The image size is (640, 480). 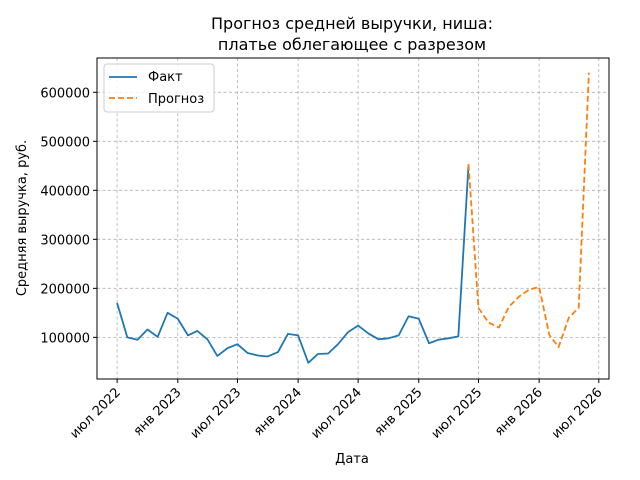 I want to click on y-tick-label: 100000, so click(x=65, y=338).